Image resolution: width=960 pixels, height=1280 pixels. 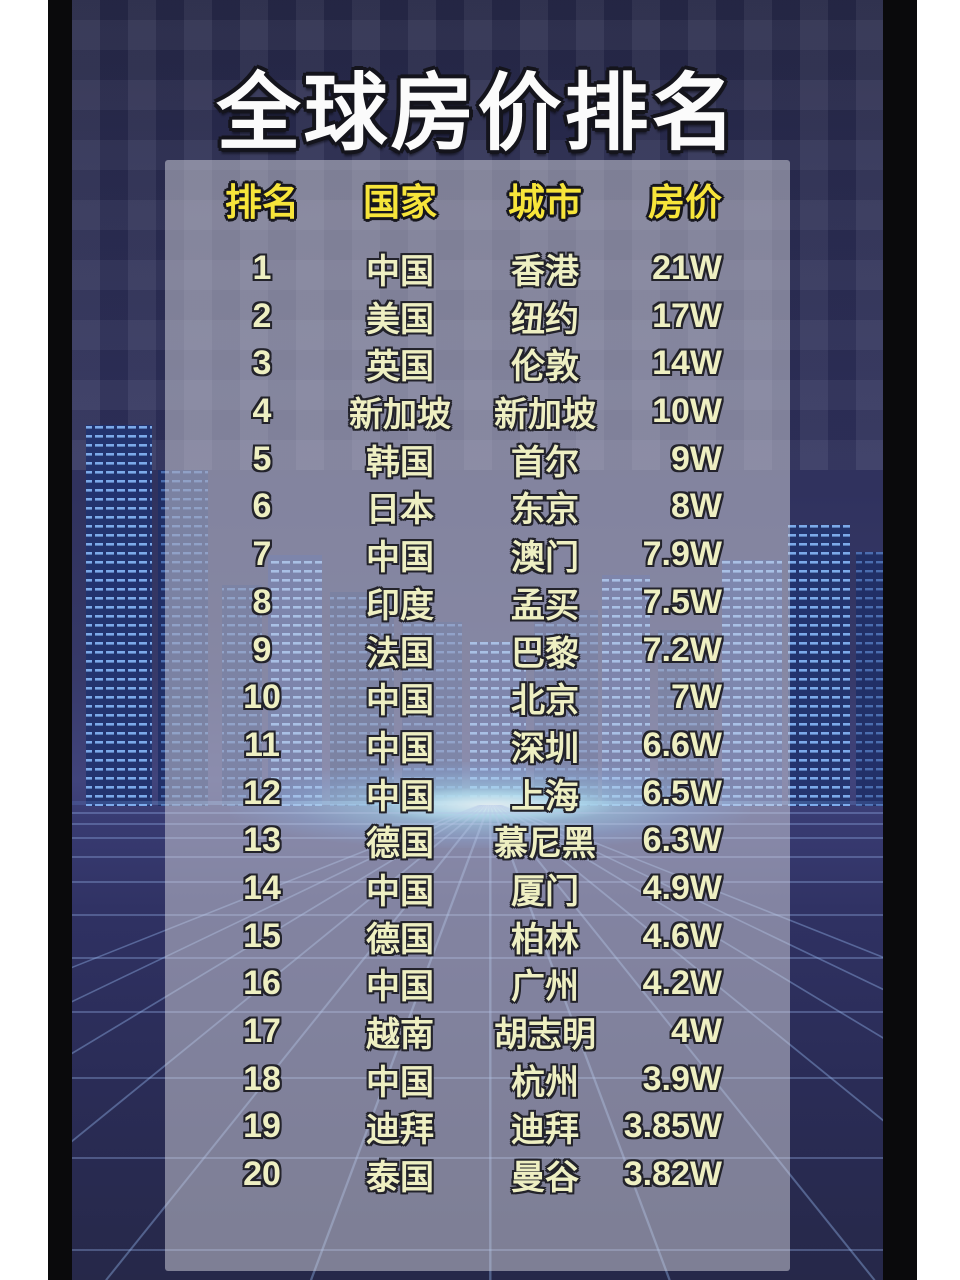 I want to click on price-cell: 7.2W, so click(x=682, y=649).